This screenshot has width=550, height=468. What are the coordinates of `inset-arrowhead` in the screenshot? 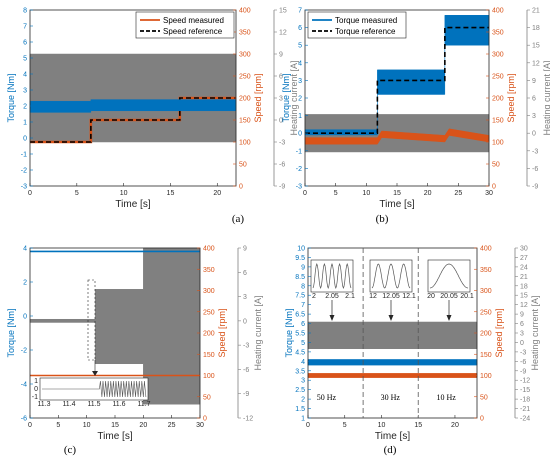 It's located at (391, 318).